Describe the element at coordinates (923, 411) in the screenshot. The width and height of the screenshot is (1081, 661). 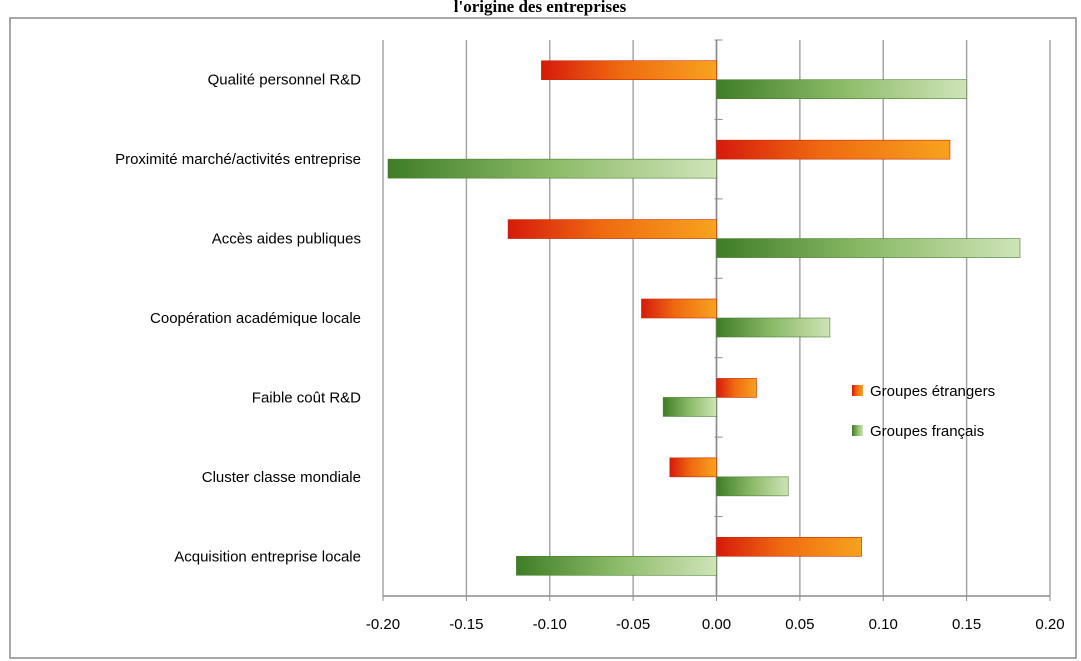
I see `legend: Groupes étrangers Groupes français` at that location.